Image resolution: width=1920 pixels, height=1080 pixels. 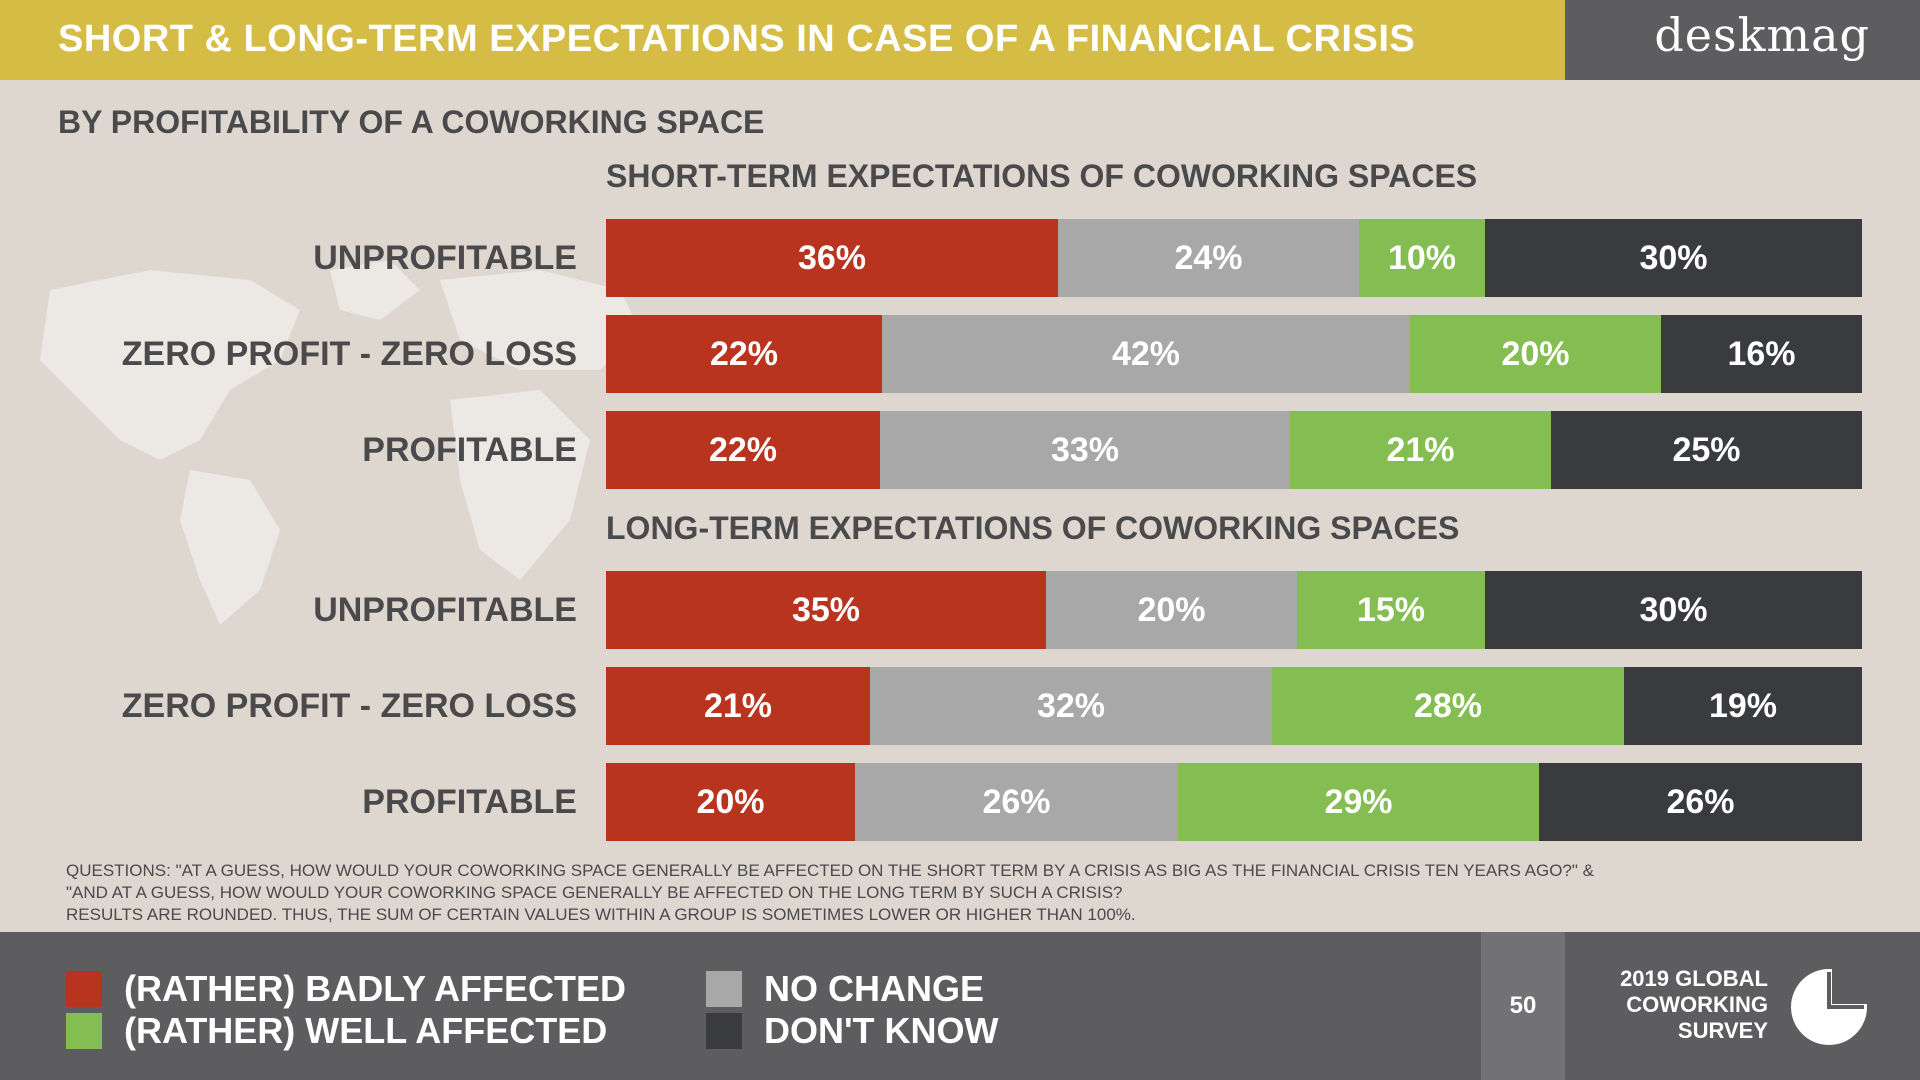 I want to click on seg-well-affected: 28%, so click(x=1448, y=706).